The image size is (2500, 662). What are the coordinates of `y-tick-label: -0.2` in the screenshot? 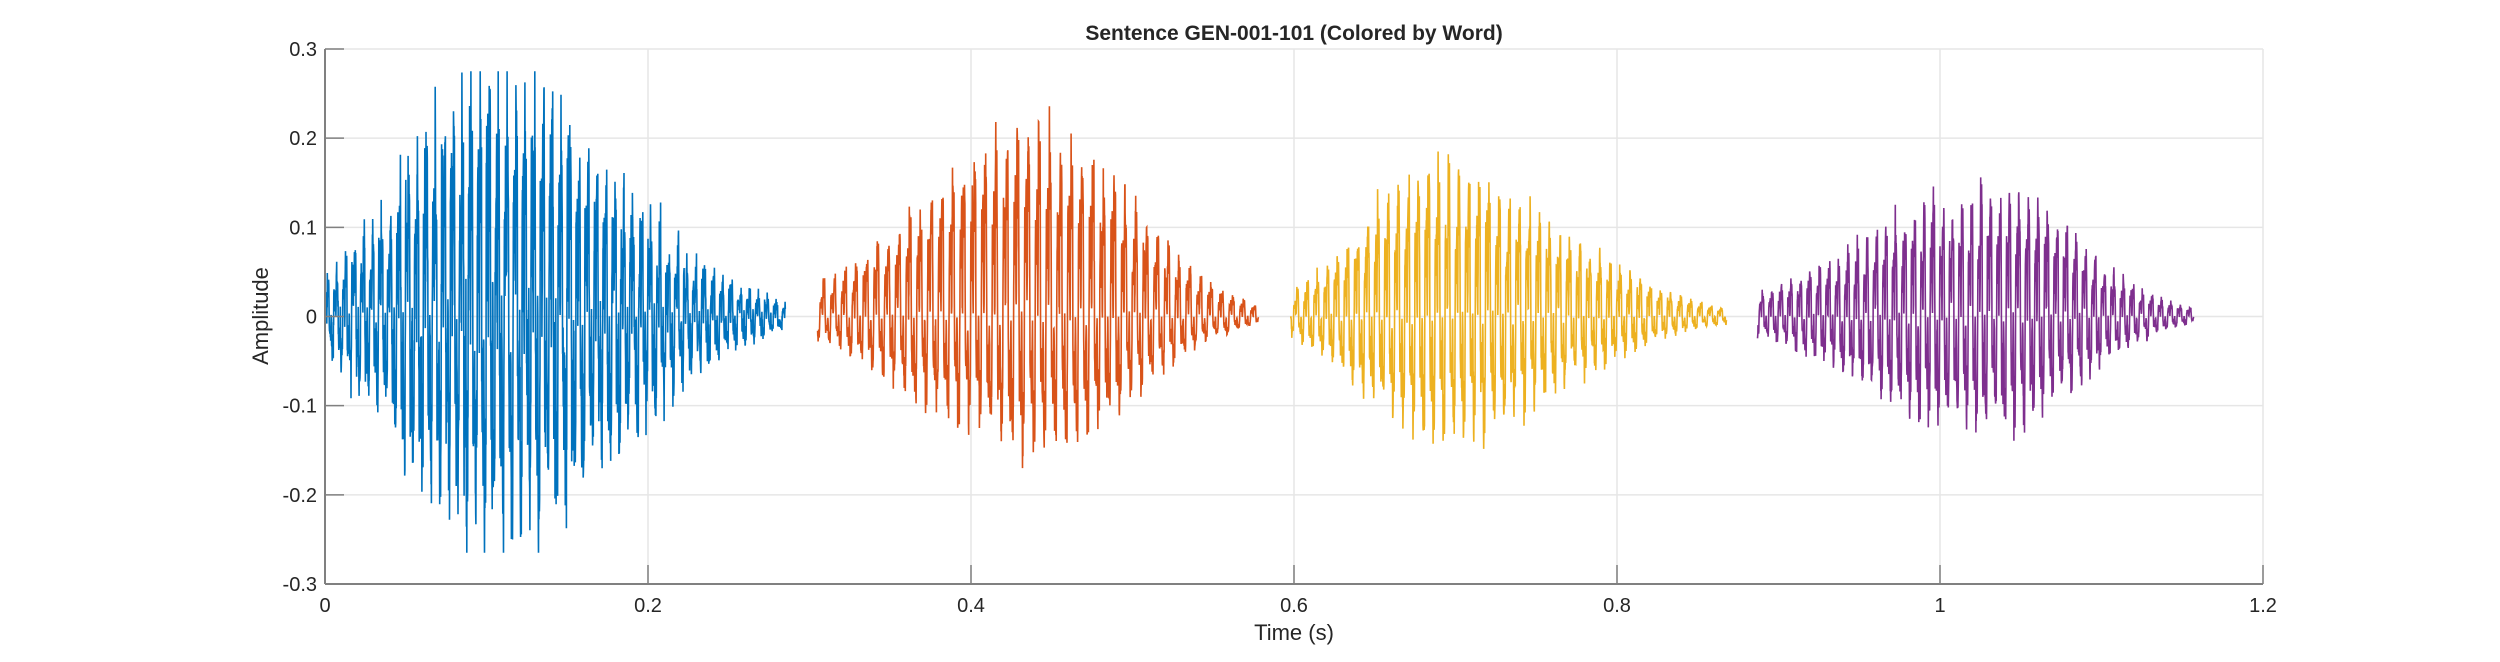 It's located at (300, 496).